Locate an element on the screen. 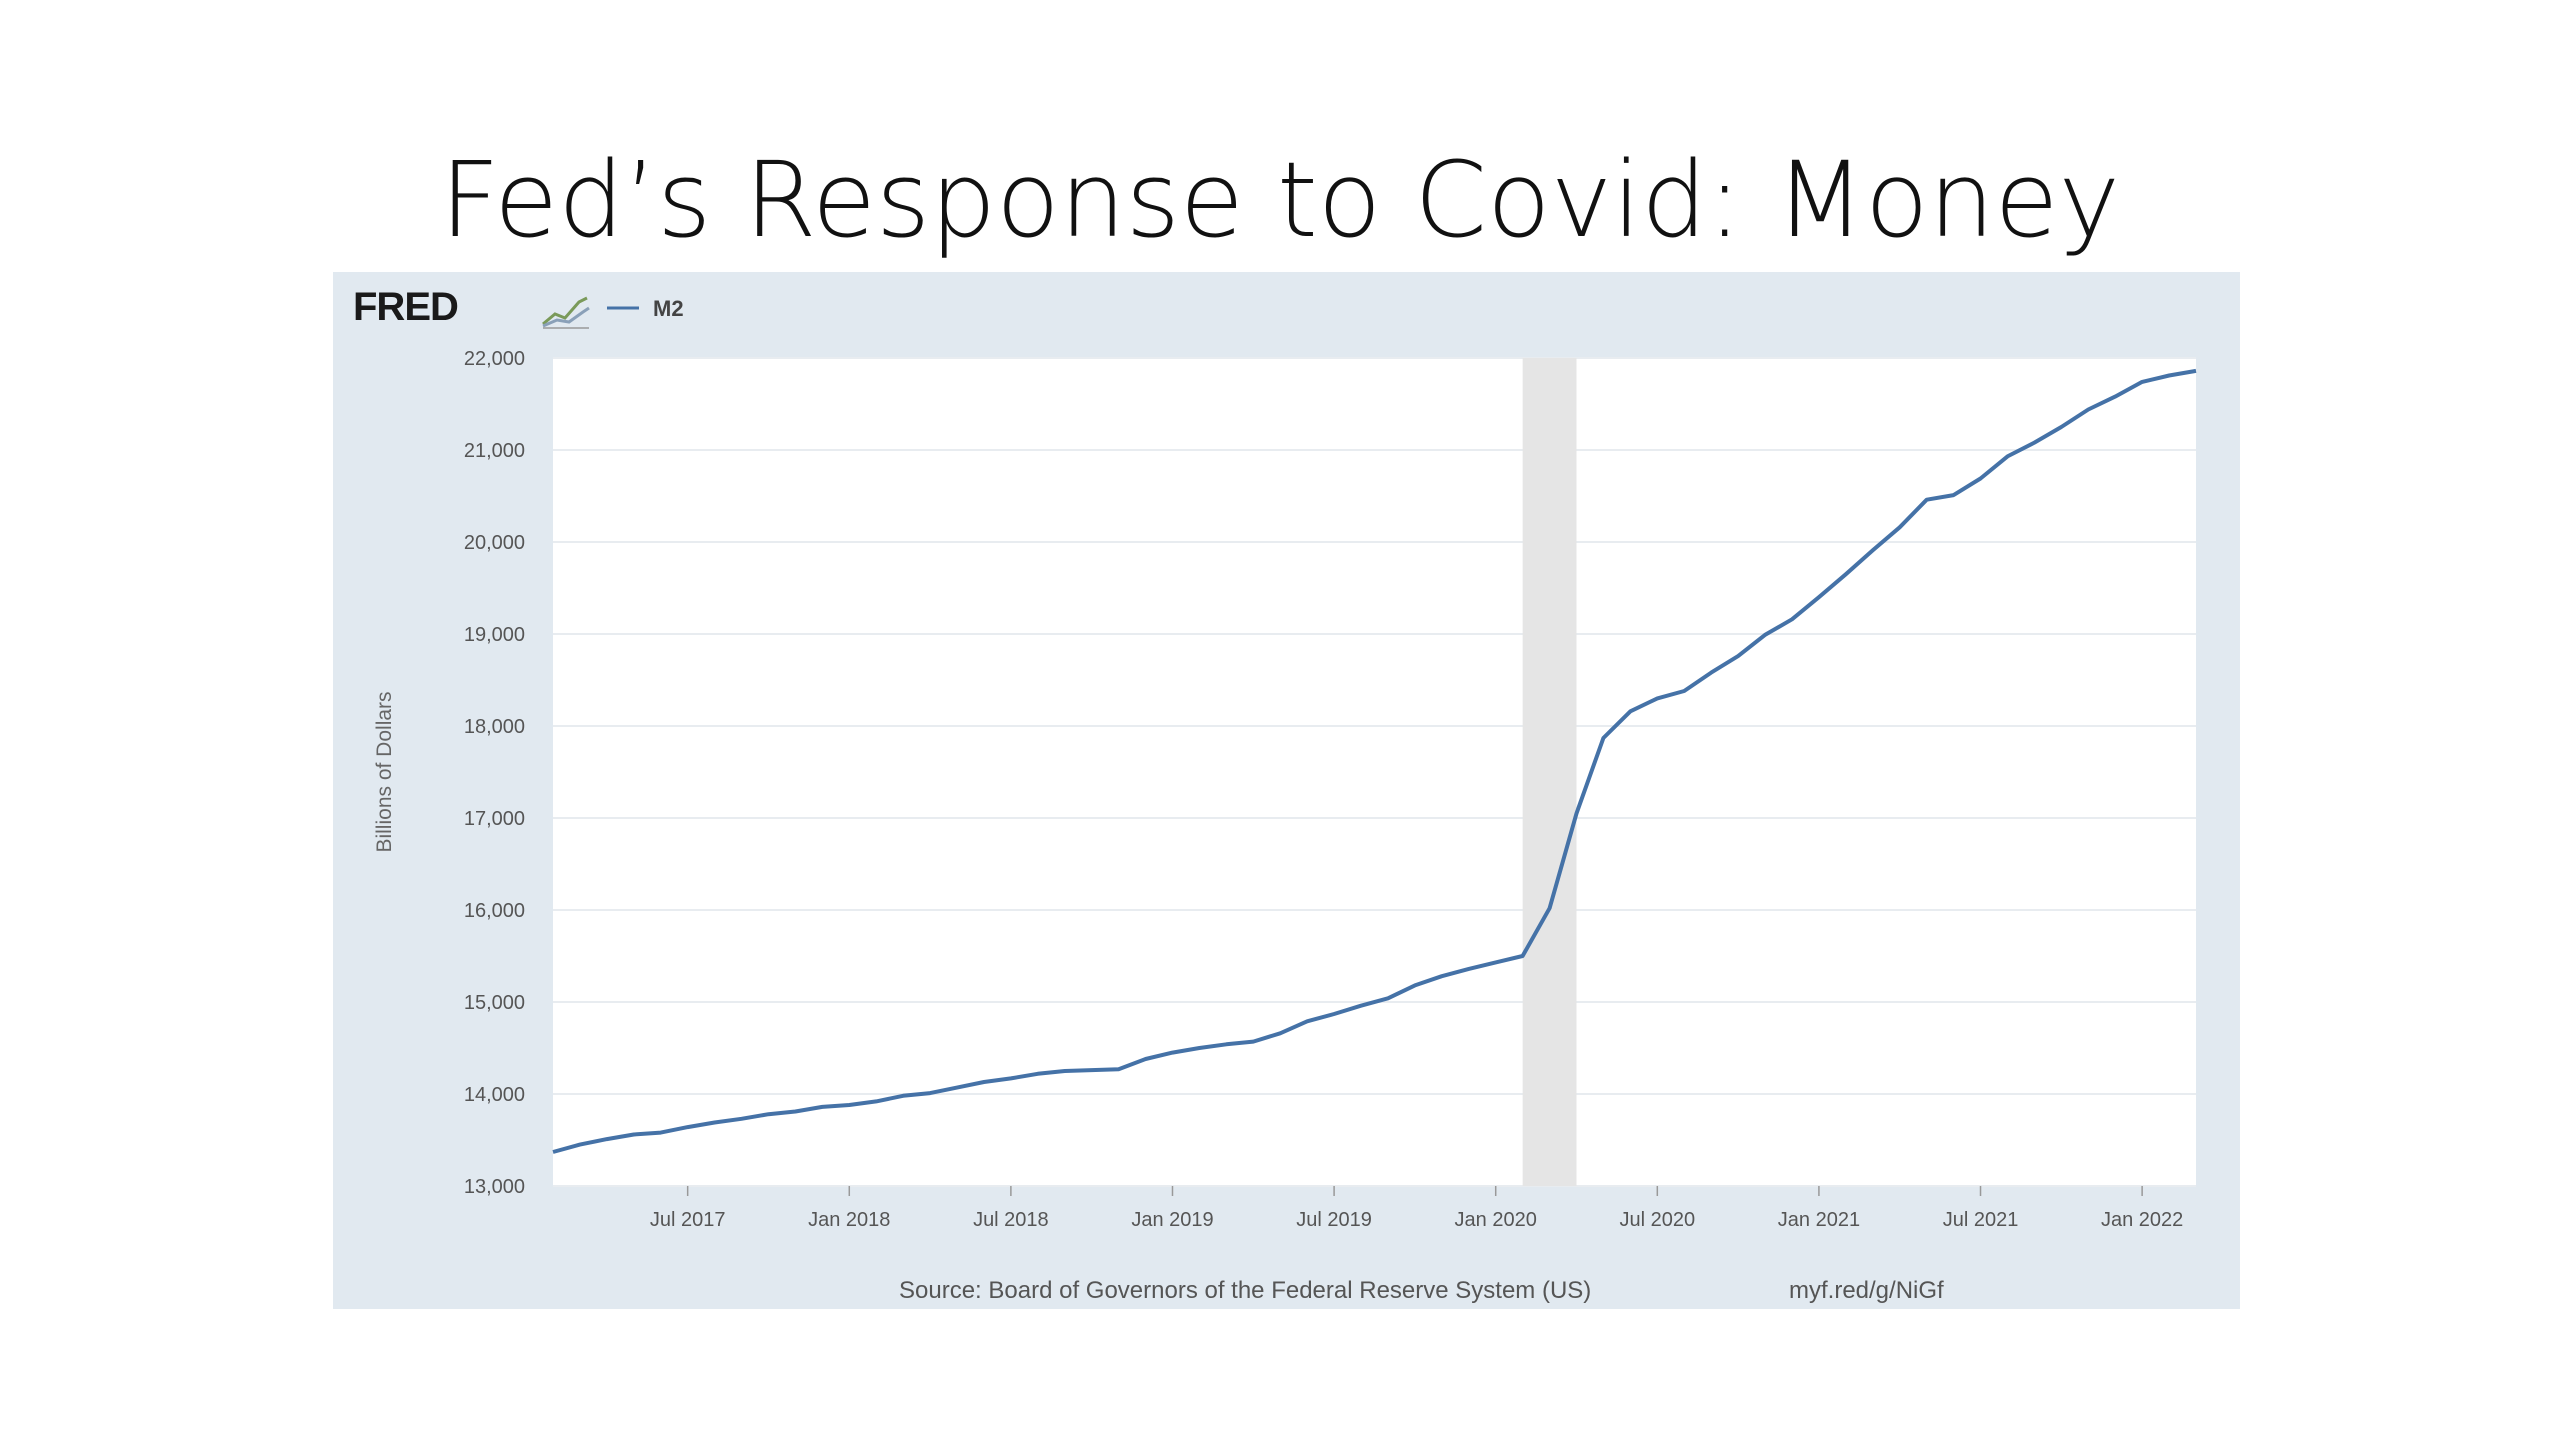 Image resolution: width=2560 pixels, height=1440 pixels. x-tick-label: Jul 2017 is located at coordinates (688, 1220).